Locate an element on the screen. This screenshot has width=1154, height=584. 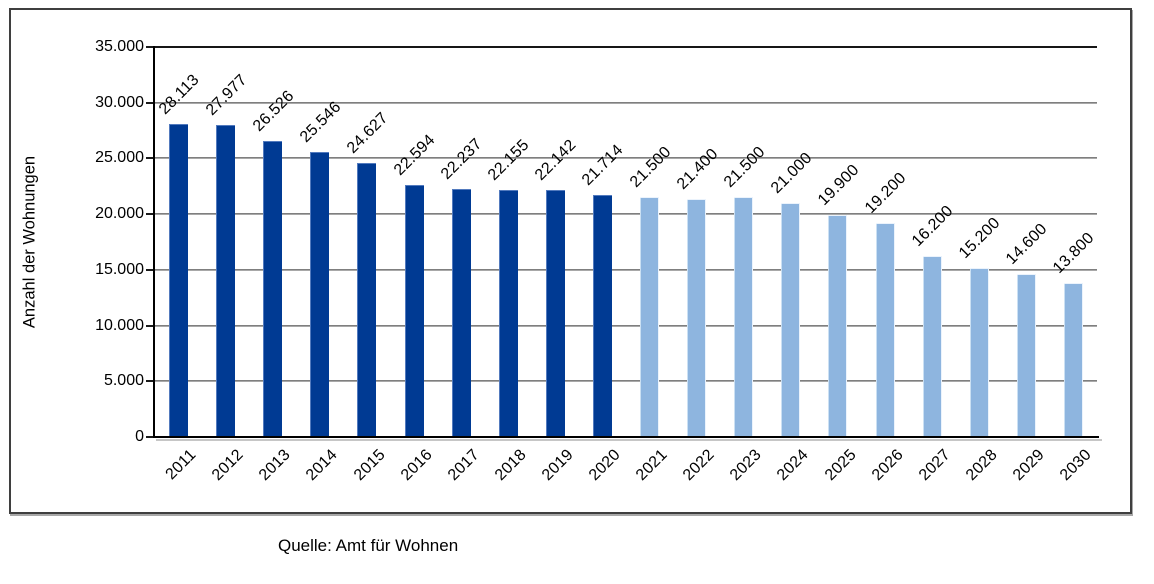
x-axis-shadow is located at coordinates (629, 440).